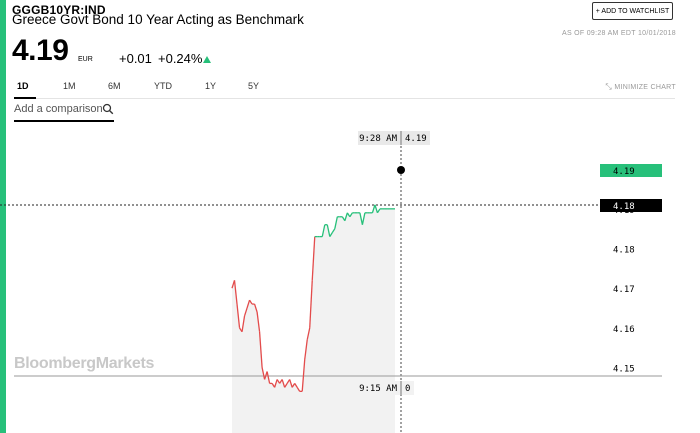 This screenshot has width=700, height=433. Describe the element at coordinates (163, 86) in the screenshot. I see `tab-ytd: YTD` at that location.